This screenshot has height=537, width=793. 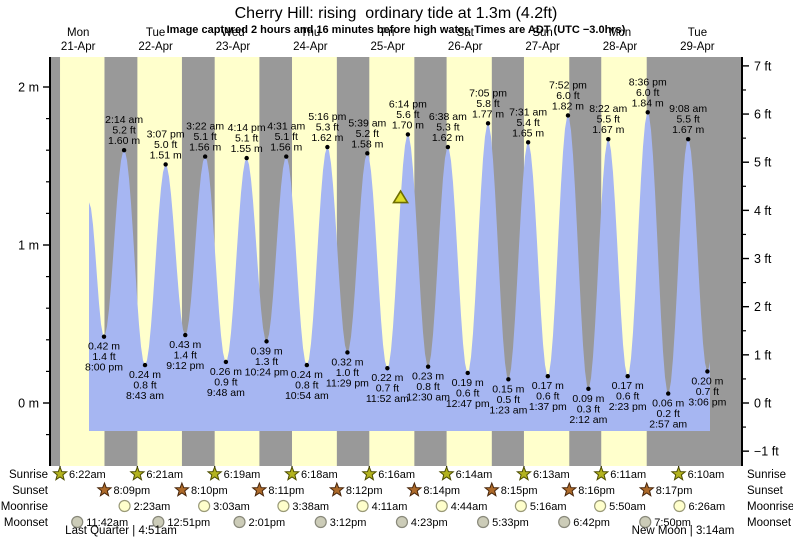 I want to click on sunrise-time: 6:10am, so click(x=706, y=475).